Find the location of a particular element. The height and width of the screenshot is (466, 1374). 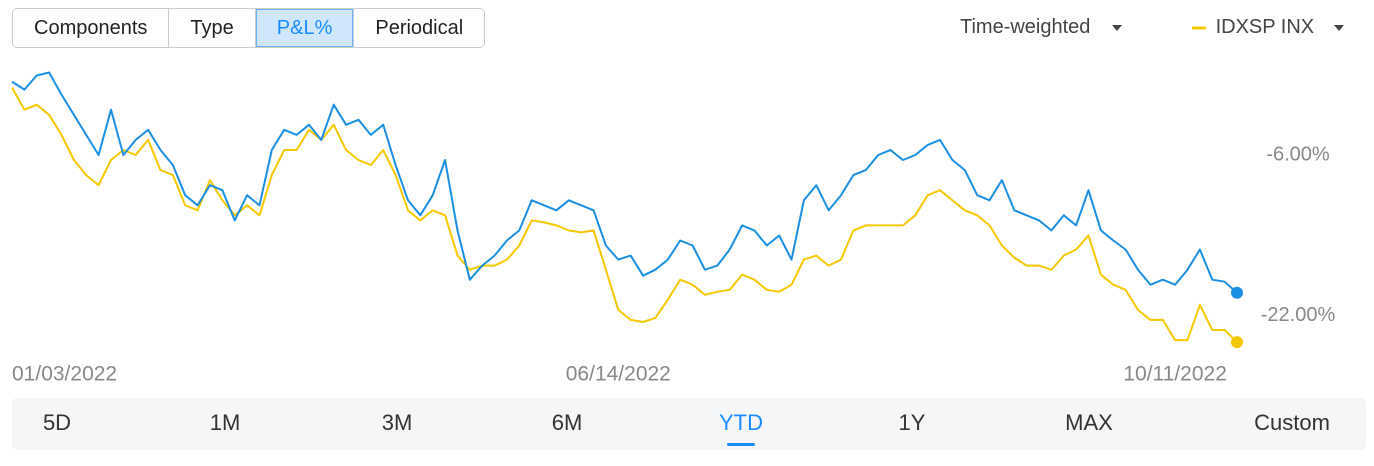

view-tab: P&L% is located at coordinates (305, 28).